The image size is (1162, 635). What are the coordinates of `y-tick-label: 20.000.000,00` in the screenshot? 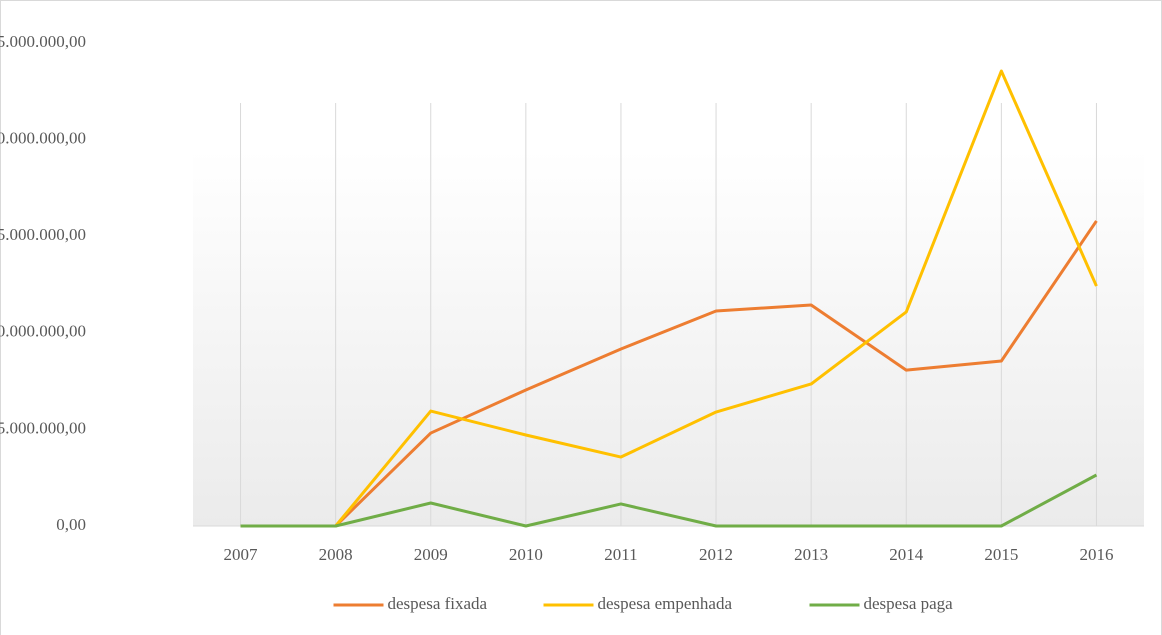 It's located at (43, 138).